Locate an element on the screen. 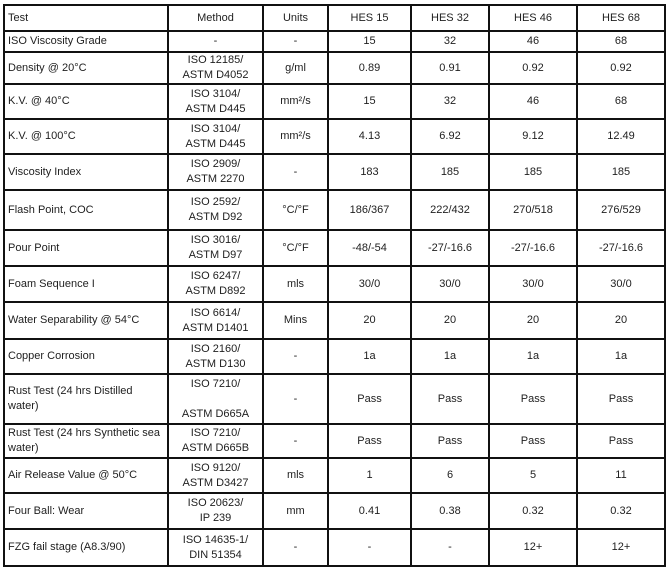 This screenshot has height=567, width=667. value-cell: 15 is located at coordinates (369, 101).